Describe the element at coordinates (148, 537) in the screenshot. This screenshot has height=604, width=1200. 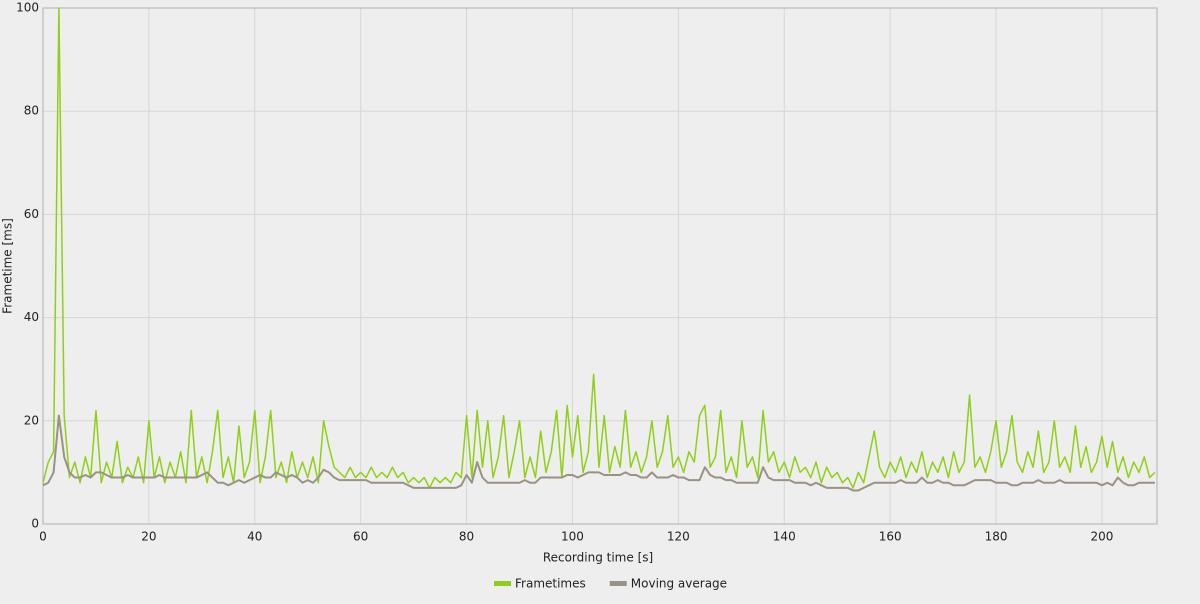
I see `x-tick-label: 20` at that location.